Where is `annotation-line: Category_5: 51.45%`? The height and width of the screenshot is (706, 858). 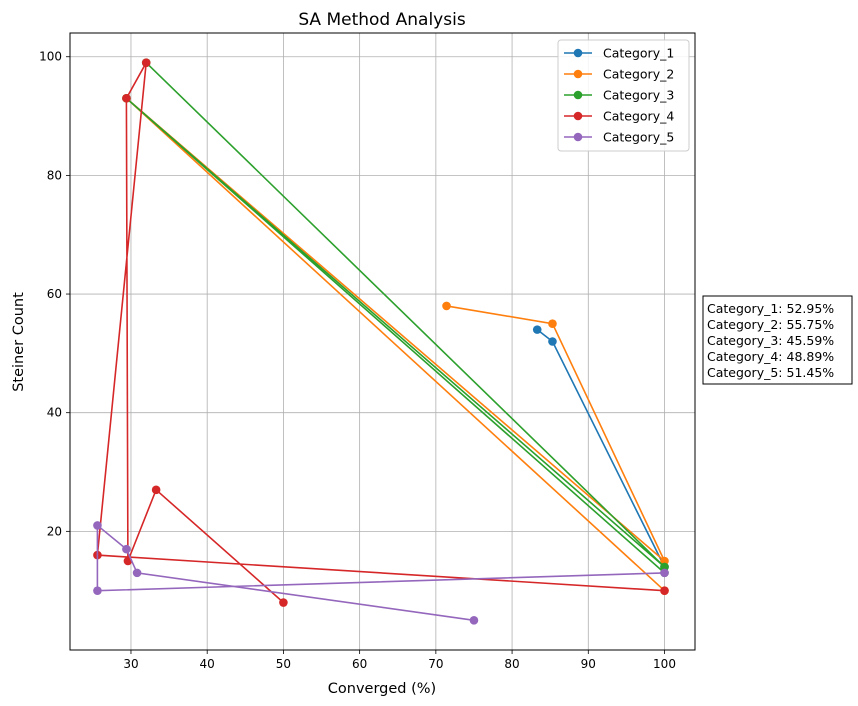
annotation-line: Category_5: 51.45% is located at coordinates (770, 372).